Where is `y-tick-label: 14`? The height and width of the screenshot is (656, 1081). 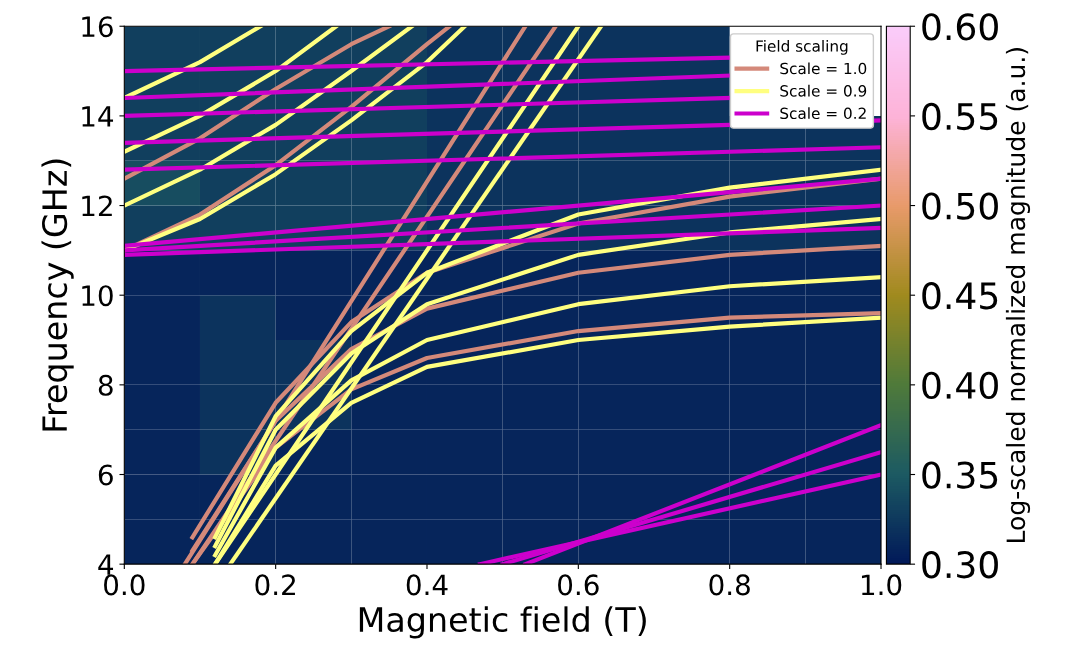 y-tick-label: 14 is located at coordinates (98, 116).